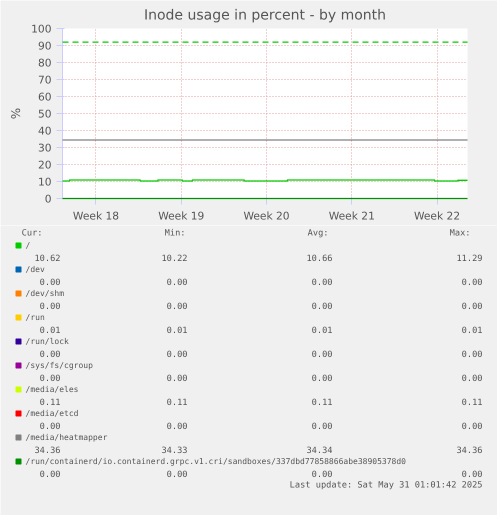 This screenshot has width=497, height=515. Describe the element at coordinates (28, 245) in the screenshot. I see `legend-label: /` at that location.